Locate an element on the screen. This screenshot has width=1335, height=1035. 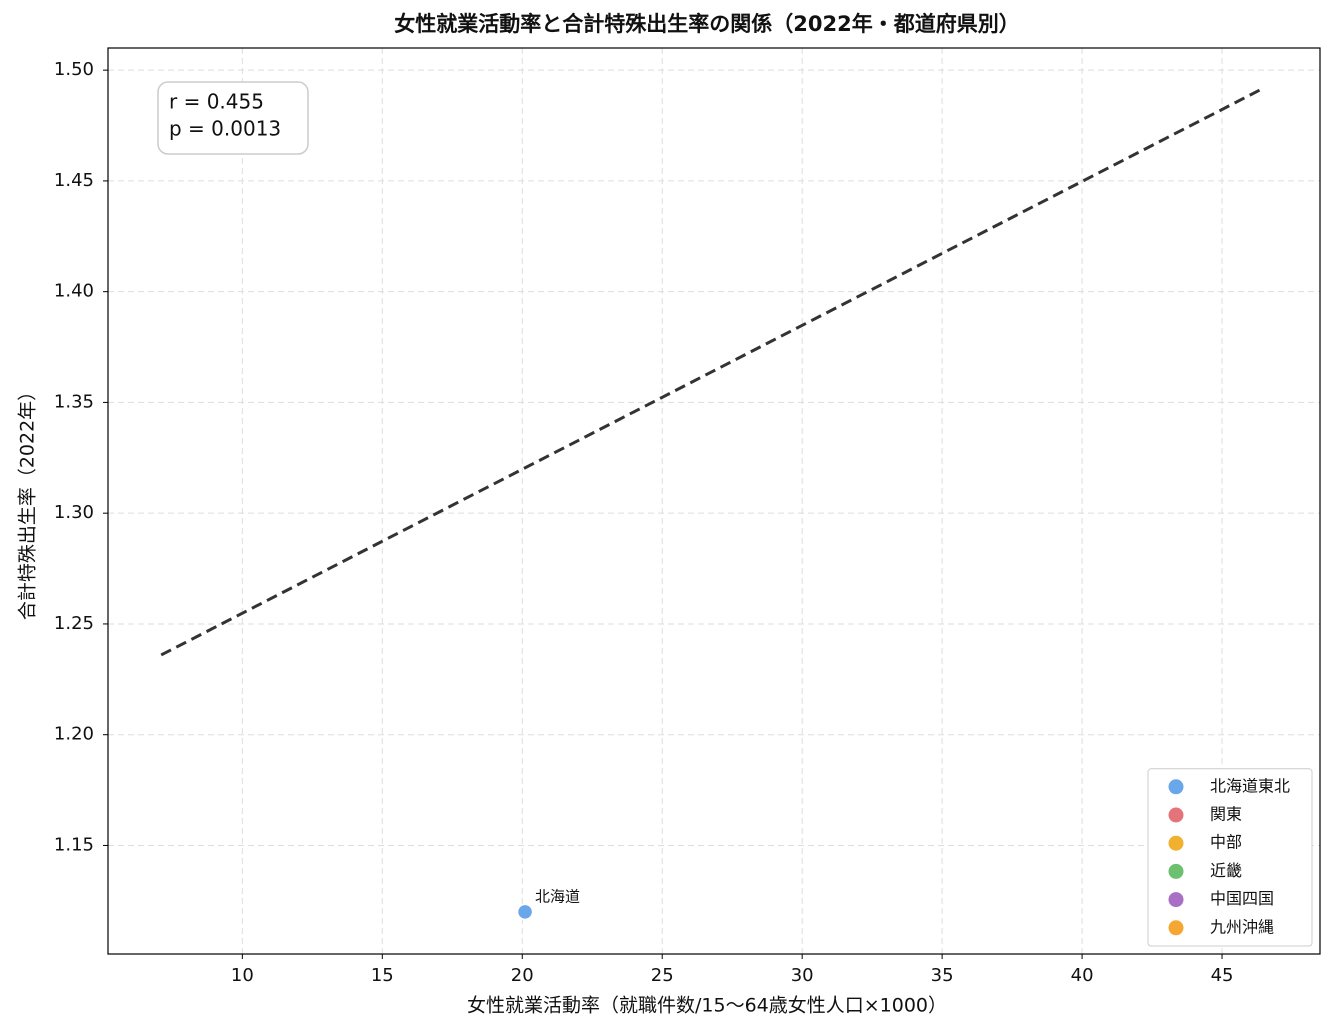
legend-label: 中国四国 is located at coordinates (1242, 898).